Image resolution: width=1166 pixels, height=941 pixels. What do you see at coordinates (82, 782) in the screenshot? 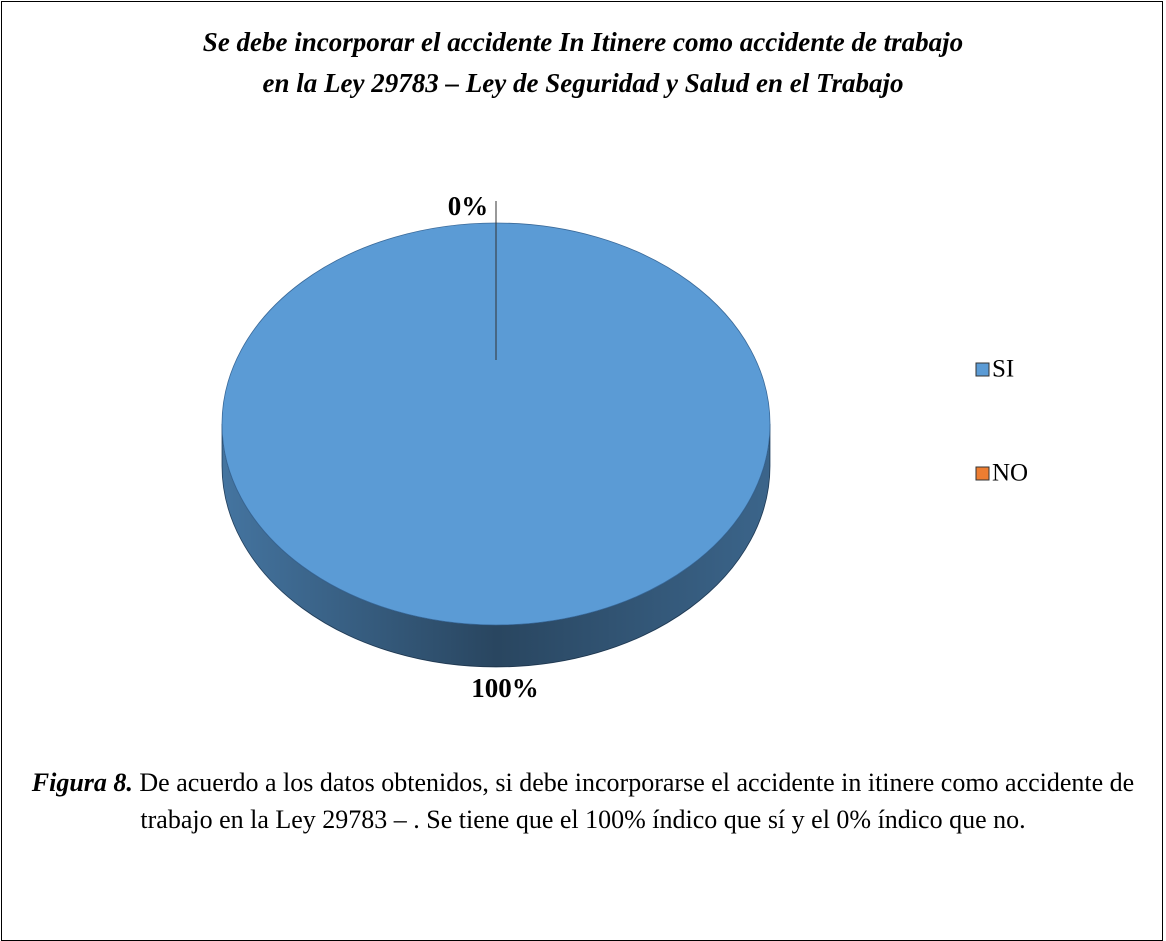
I see `caption-label: Figura 8.` at bounding box center [82, 782].